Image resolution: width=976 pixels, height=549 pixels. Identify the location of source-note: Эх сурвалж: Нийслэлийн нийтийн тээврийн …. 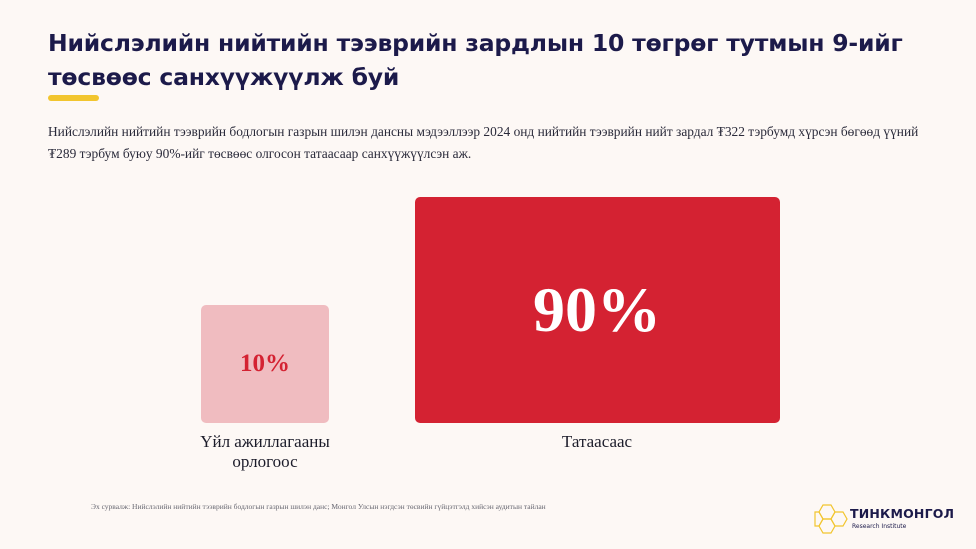
(318, 506).